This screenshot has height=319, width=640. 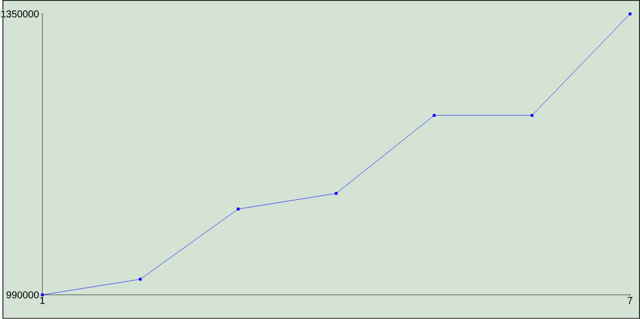 I want to click on x-tick-label: 7, so click(x=630, y=300).